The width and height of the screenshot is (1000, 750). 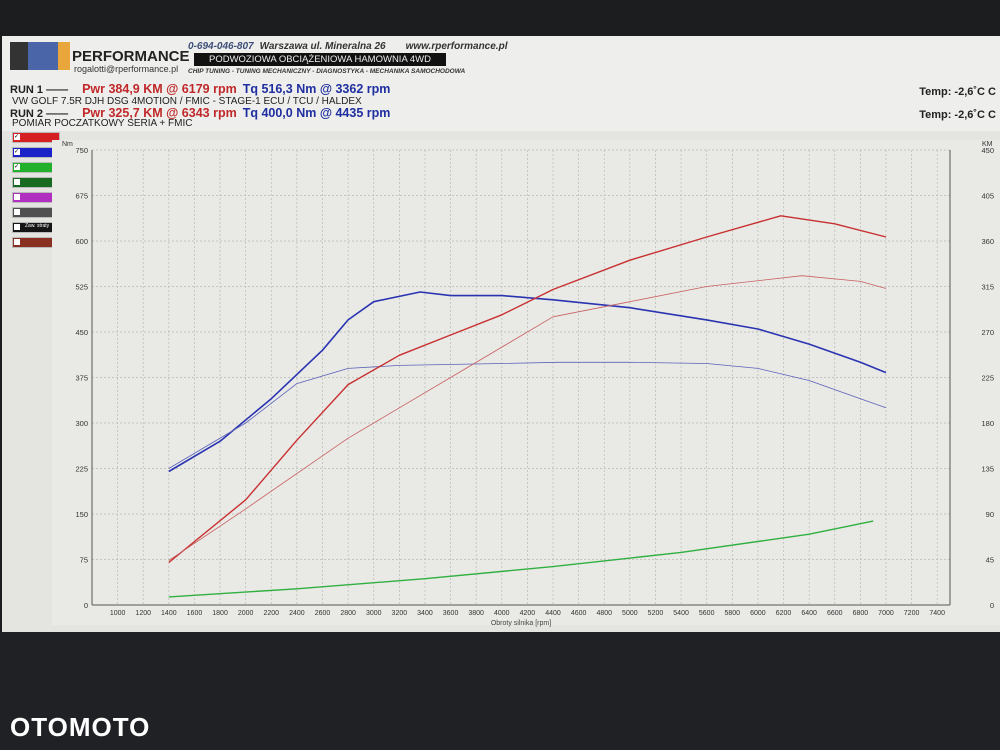 I want to click on x-tick-label: 4000, so click(x=502, y=613).